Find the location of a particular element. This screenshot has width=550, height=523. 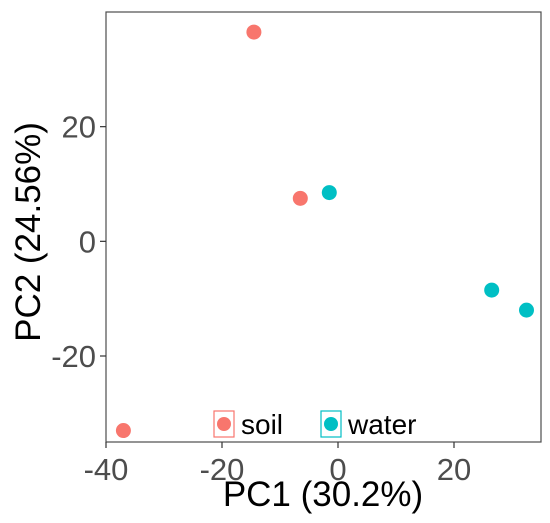

legend-label-soil: soil is located at coordinates (262, 424).